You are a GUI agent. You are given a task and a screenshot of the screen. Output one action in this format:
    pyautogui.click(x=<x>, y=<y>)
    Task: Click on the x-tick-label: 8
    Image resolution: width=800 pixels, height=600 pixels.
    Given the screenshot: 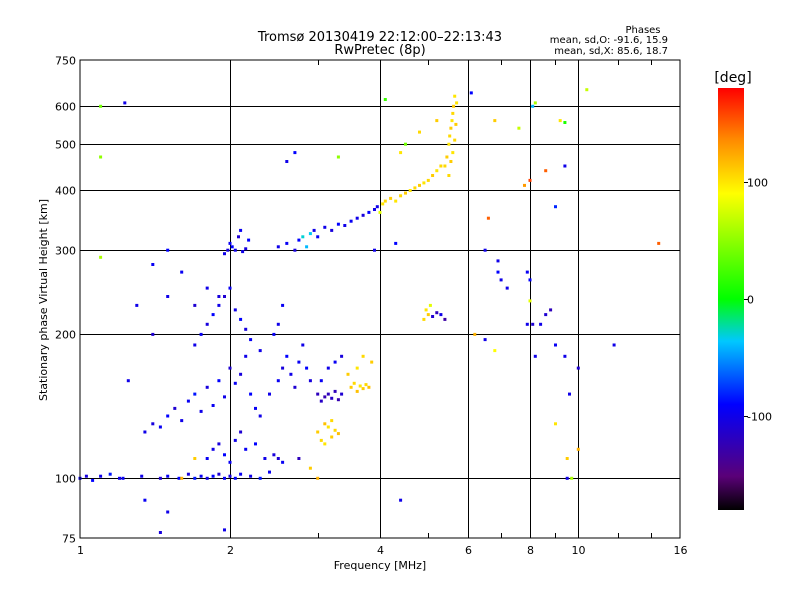 What is the action you would take?
    pyautogui.click(x=530, y=550)
    